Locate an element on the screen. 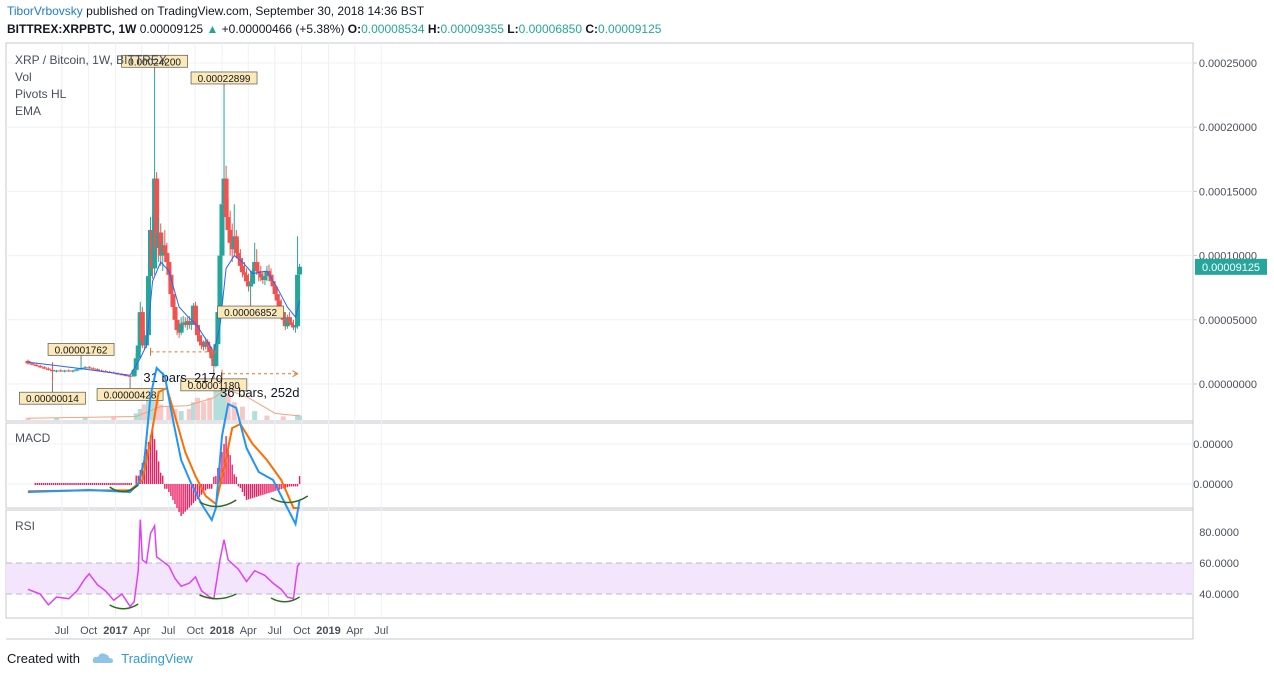 The width and height of the screenshot is (1274, 677). open-label: O: is located at coordinates (354, 29).